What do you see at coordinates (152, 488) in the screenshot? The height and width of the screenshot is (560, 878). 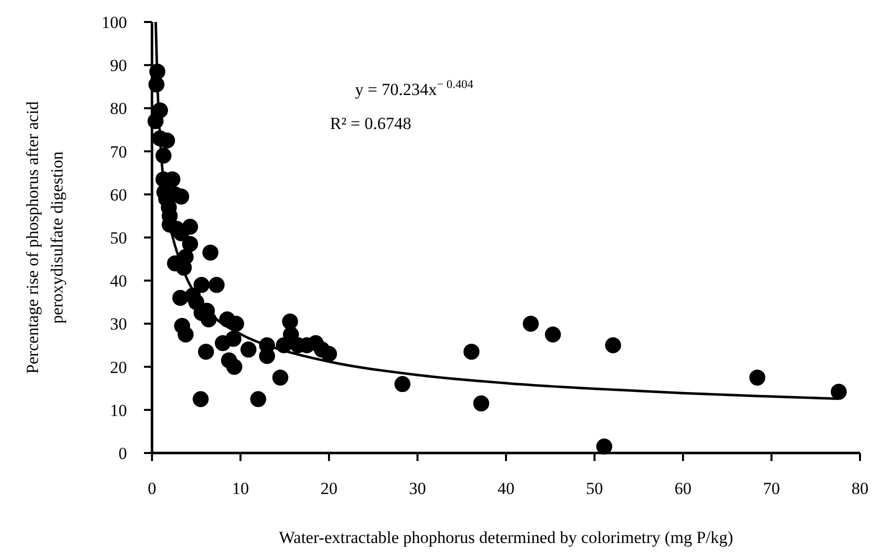 I see `x-tick-label: 0` at bounding box center [152, 488].